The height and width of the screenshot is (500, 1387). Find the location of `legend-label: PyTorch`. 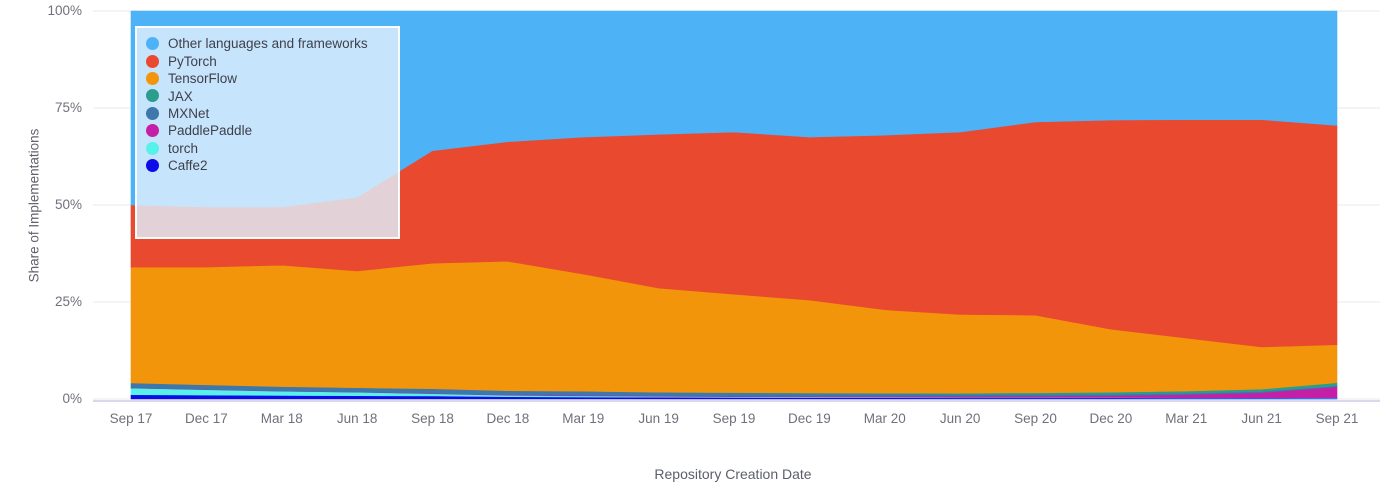

legend-label: PyTorch is located at coordinates (192, 61).